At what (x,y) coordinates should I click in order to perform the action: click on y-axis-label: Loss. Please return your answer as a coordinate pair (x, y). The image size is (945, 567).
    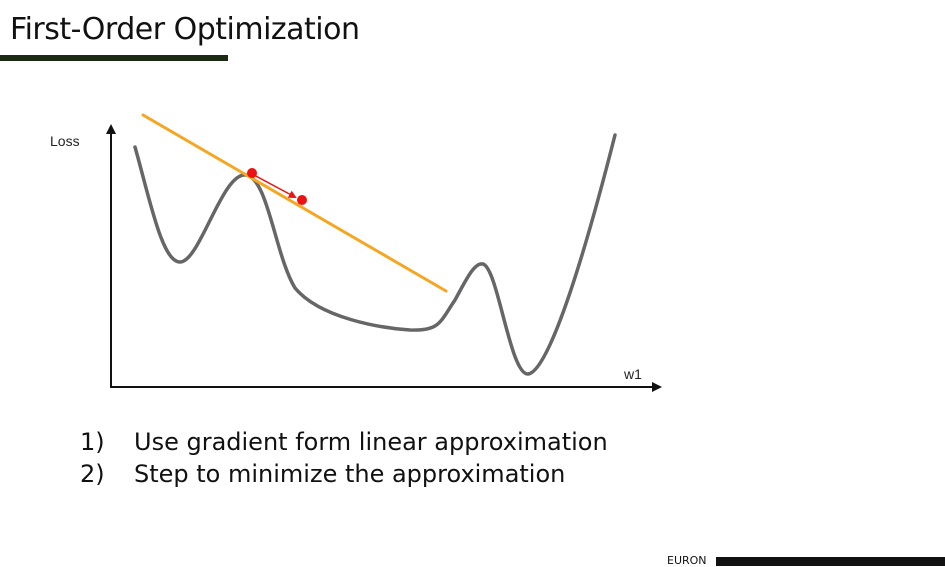
    Looking at the image, I should click on (65, 141).